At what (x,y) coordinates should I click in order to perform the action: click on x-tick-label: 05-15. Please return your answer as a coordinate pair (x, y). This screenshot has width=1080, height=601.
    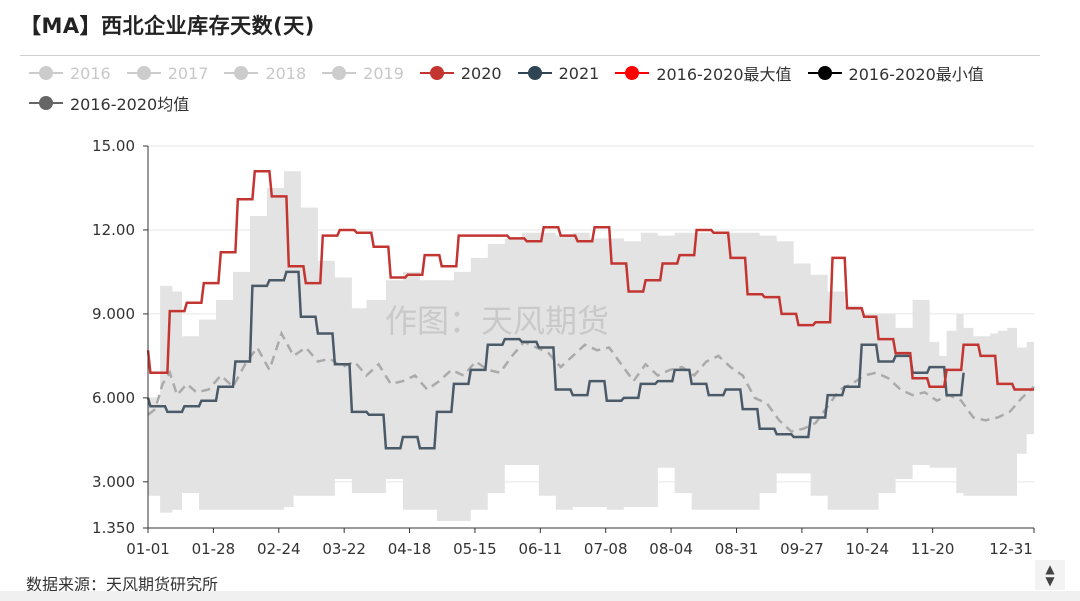
    Looking at the image, I should click on (475, 549).